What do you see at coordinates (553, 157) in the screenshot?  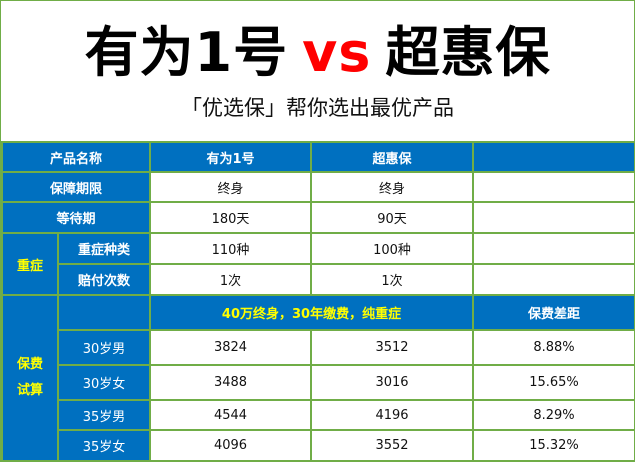 I see `header-extra` at bounding box center [553, 157].